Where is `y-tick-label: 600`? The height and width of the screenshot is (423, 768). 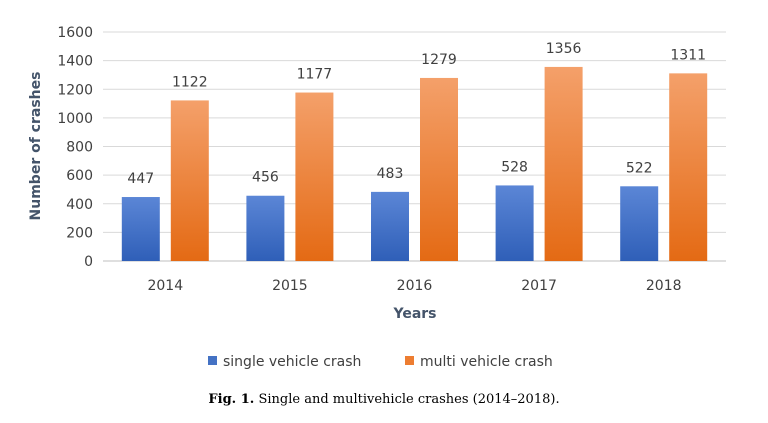
y-tick-label: 600 is located at coordinates (79, 176).